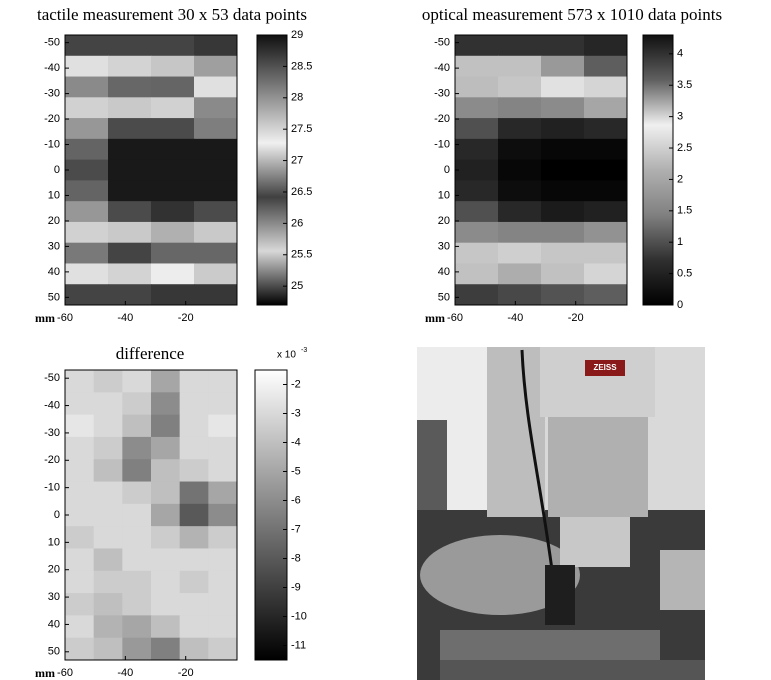 The height and width of the screenshot is (680, 771). Describe the element at coordinates (52, 43) in the screenshot. I see `y-tick-label: -50` at that location.